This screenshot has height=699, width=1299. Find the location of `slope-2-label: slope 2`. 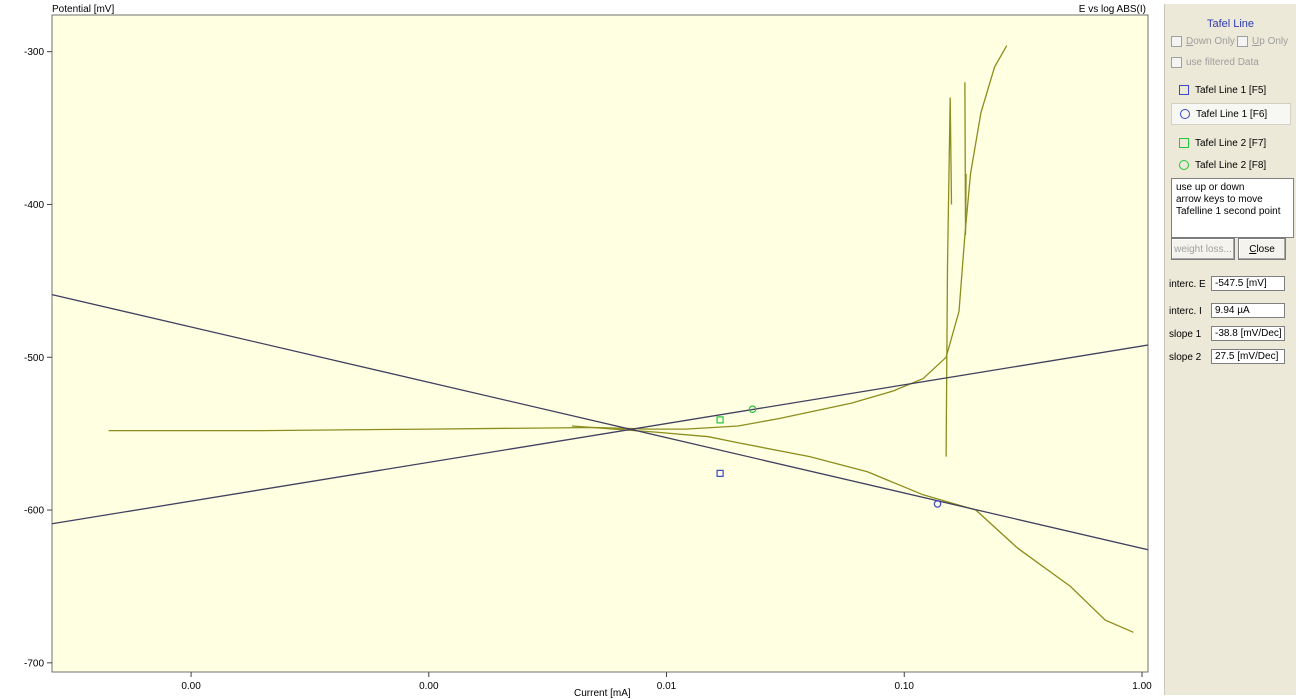

slope-2-label: slope 2 is located at coordinates (1185, 357).